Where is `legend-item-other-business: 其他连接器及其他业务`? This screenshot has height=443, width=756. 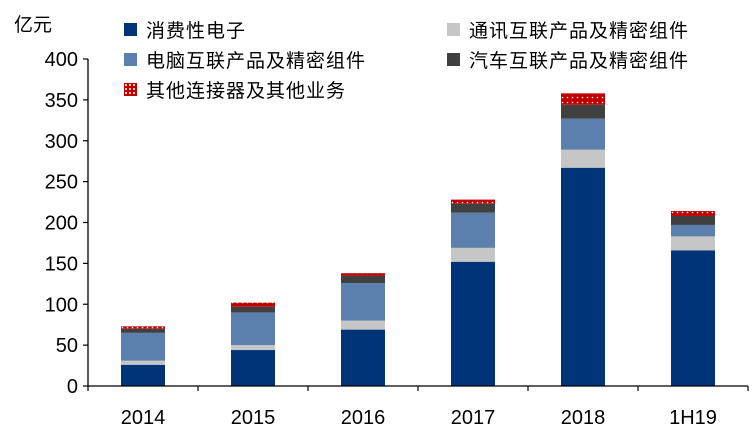 legend-item-other-business: 其他连接器及其他业务 is located at coordinates (245, 89).